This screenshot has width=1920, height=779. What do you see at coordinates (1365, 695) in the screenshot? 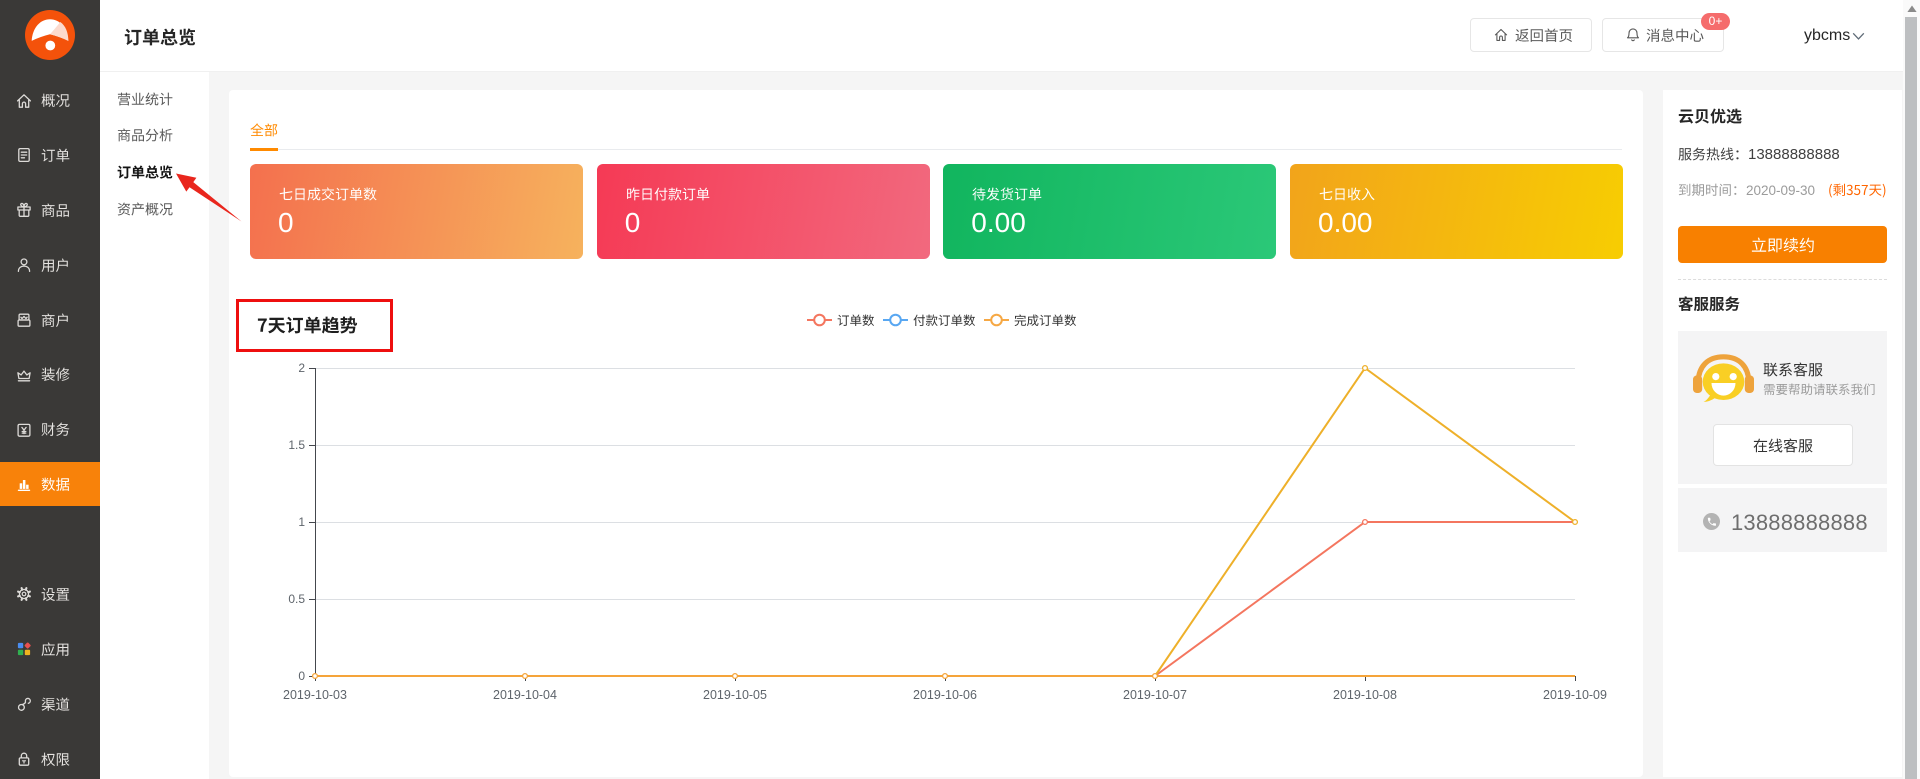
I see `svg-text: 2019-10-08` at bounding box center [1365, 695].